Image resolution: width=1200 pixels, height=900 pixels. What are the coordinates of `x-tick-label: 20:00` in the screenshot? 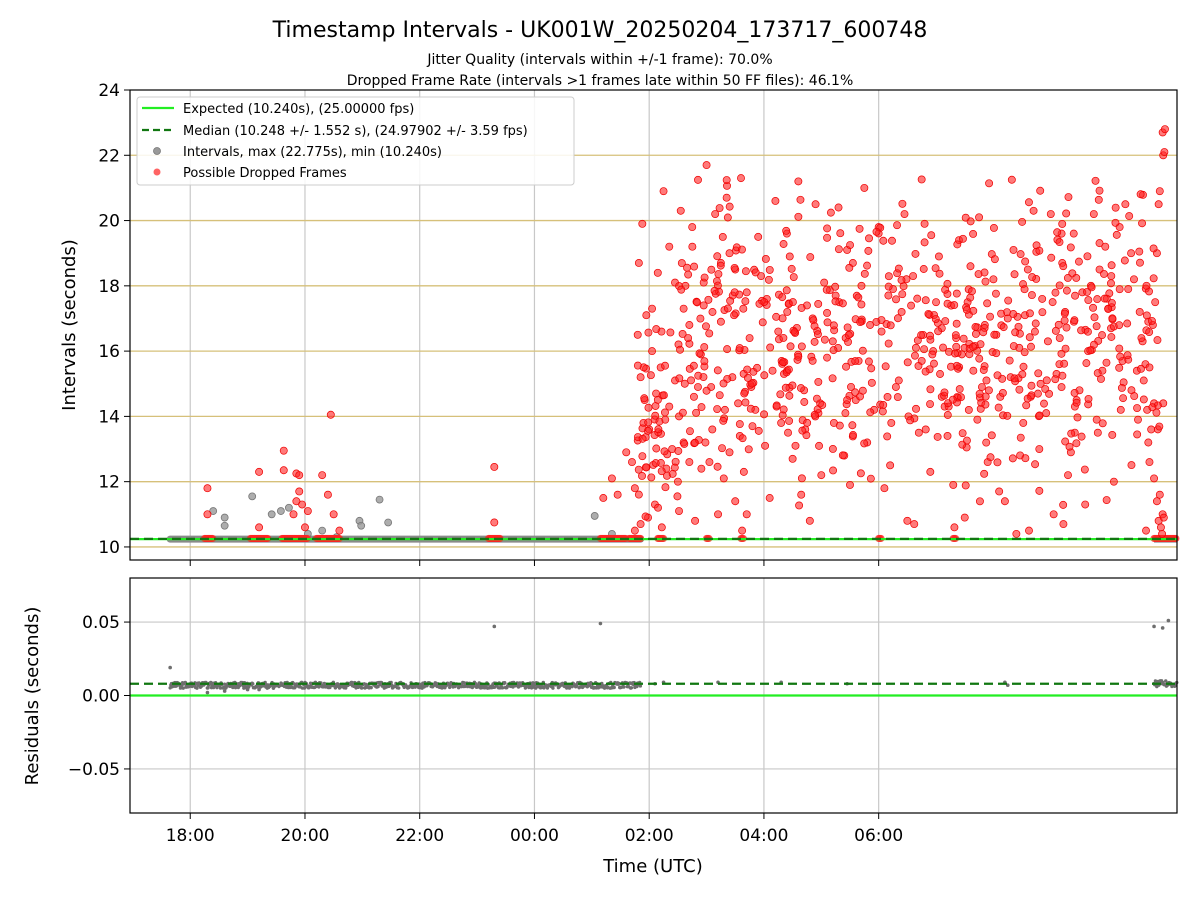 It's located at (304, 836).